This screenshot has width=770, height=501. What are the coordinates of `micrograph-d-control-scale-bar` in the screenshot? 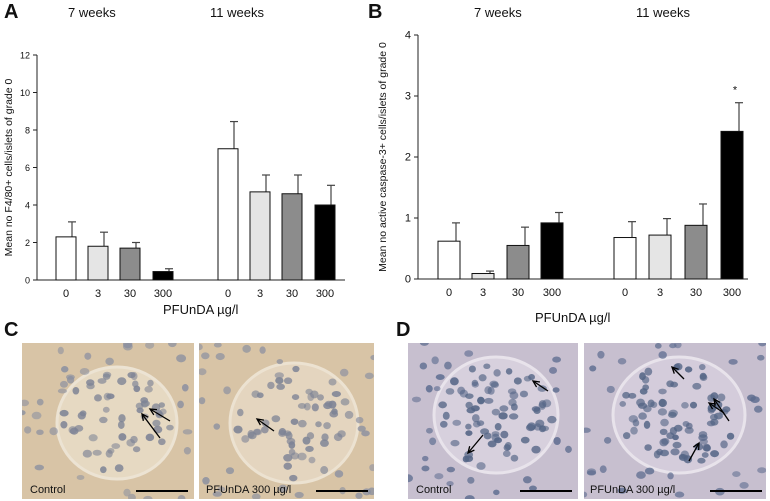 It's located at (546, 491).